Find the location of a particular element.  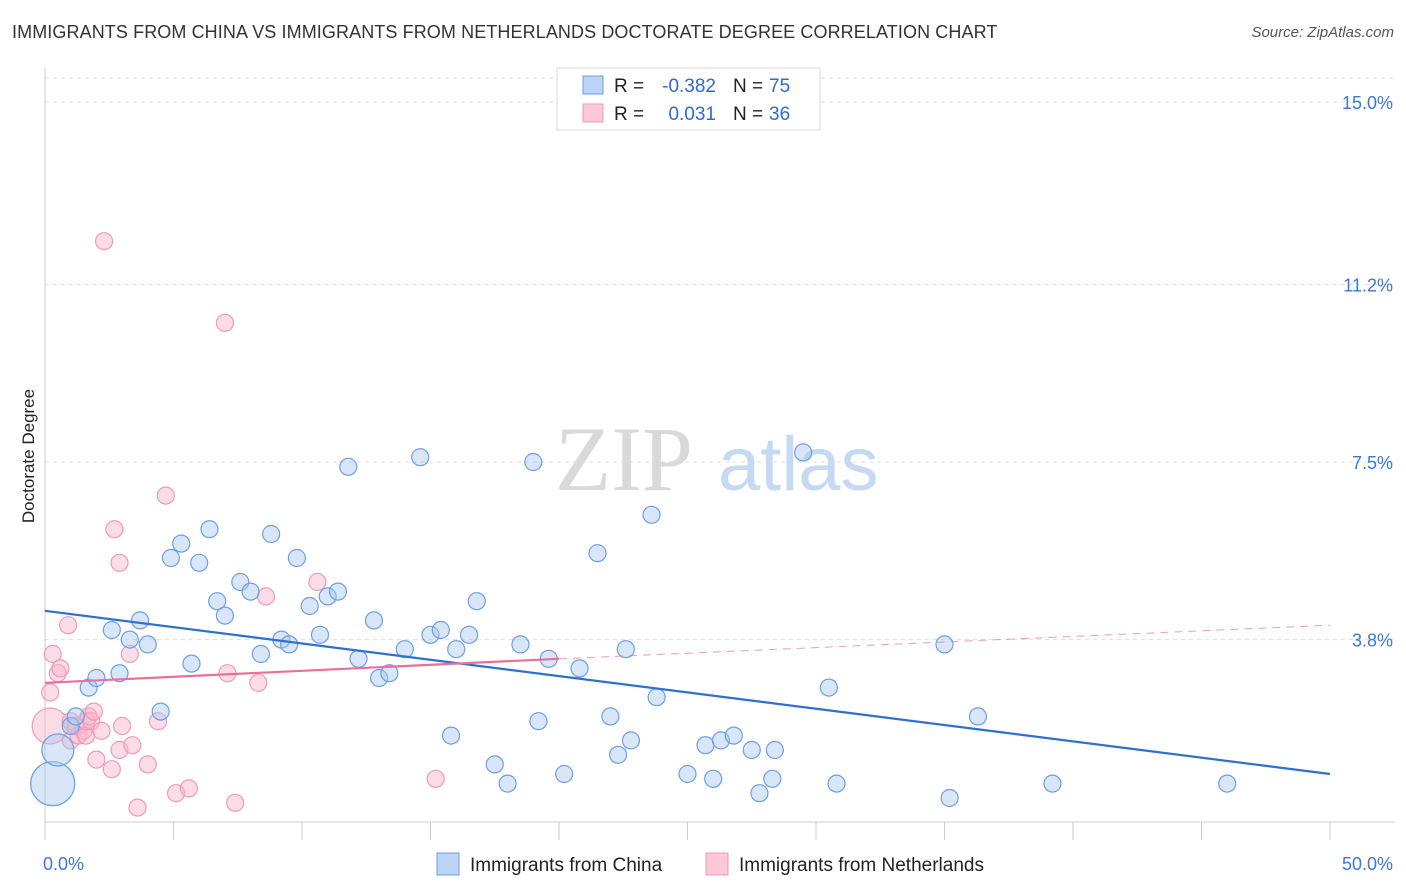

watermark-atlas: atlas is located at coordinates (798, 464).